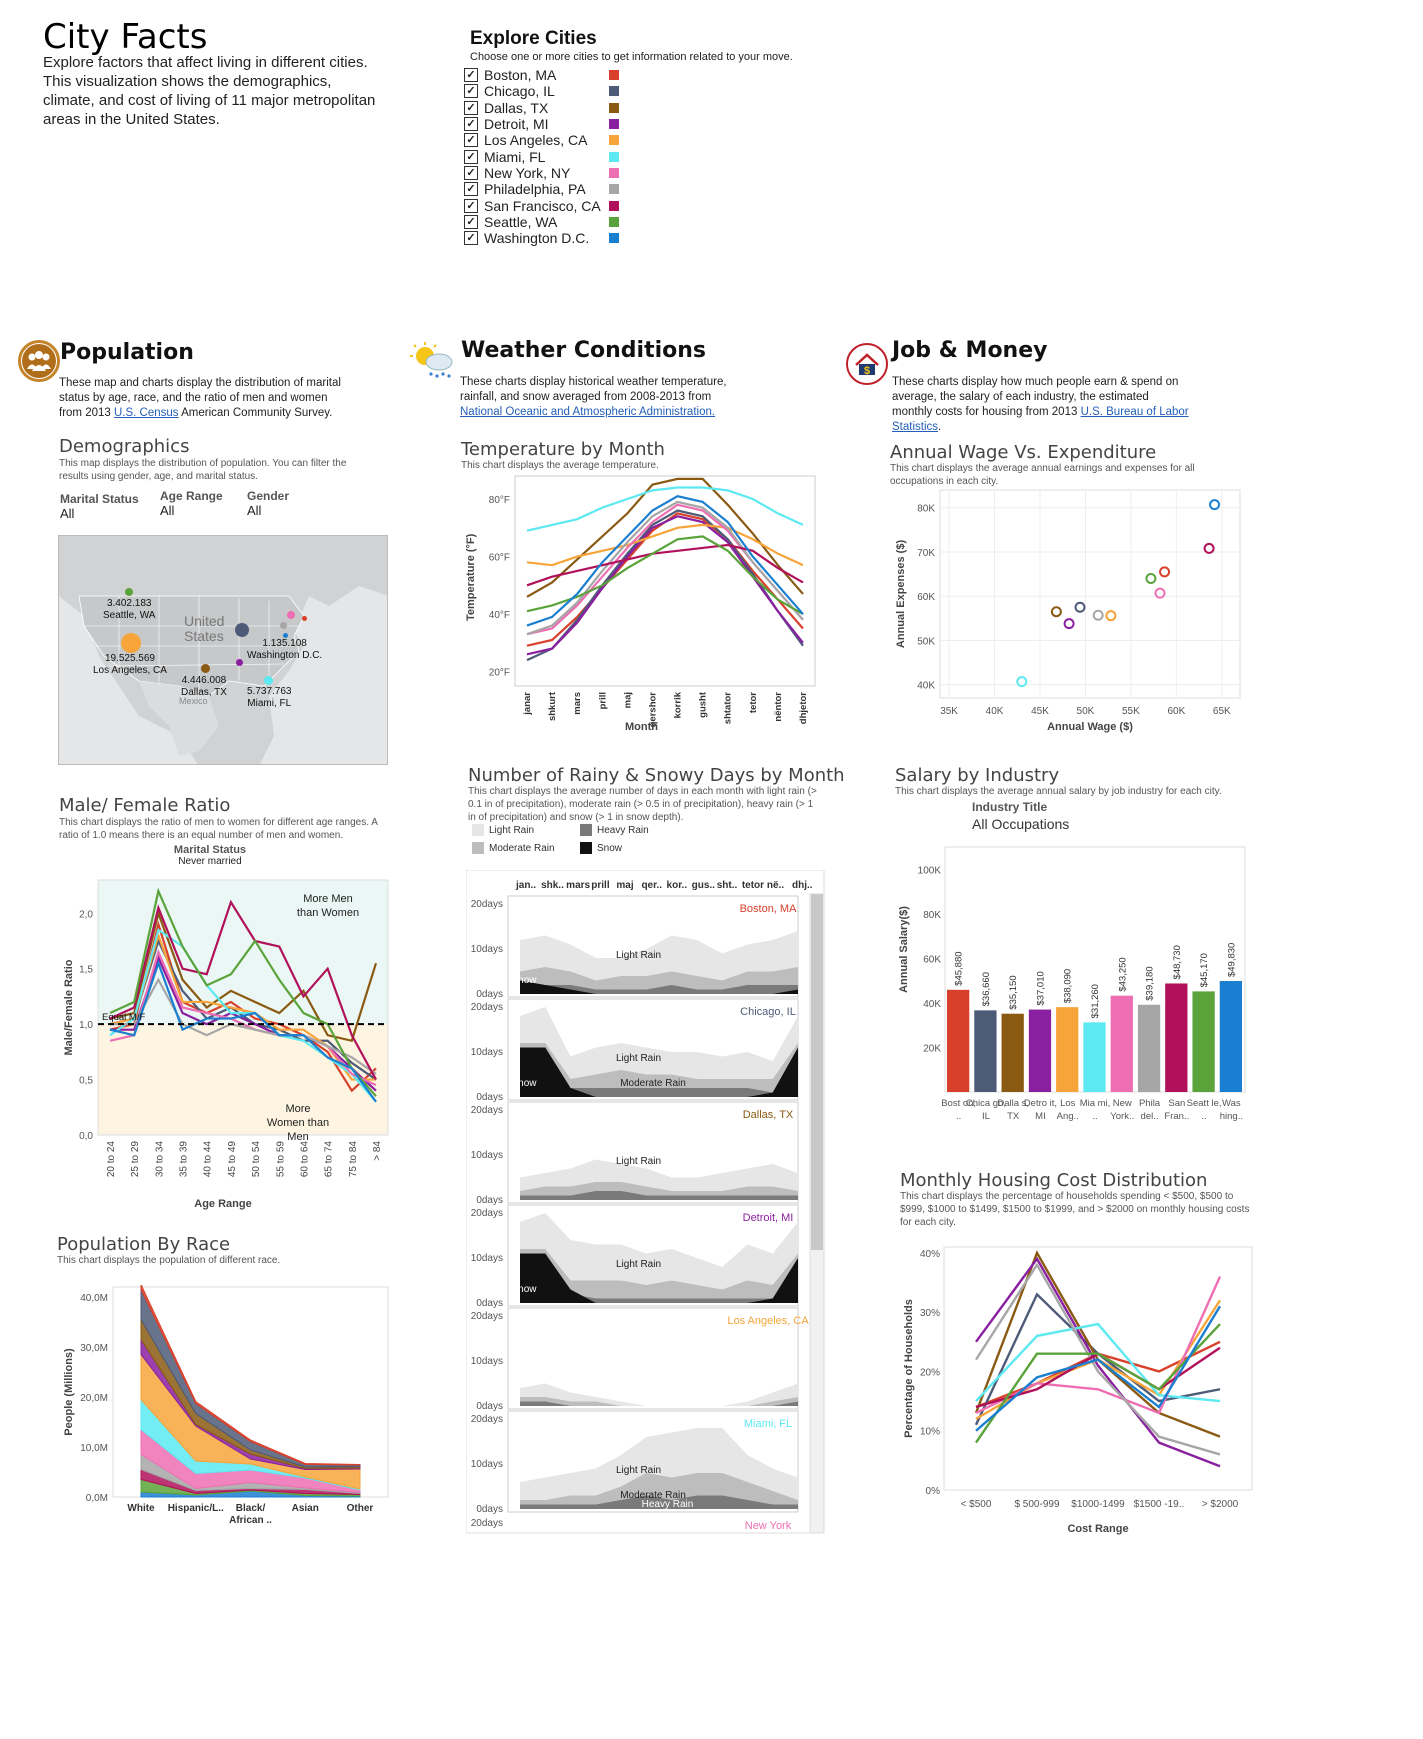 This screenshot has height=1739, width=1423. Describe the element at coordinates (659, 1278) in the screenshot. I see `rain-area` at that location.